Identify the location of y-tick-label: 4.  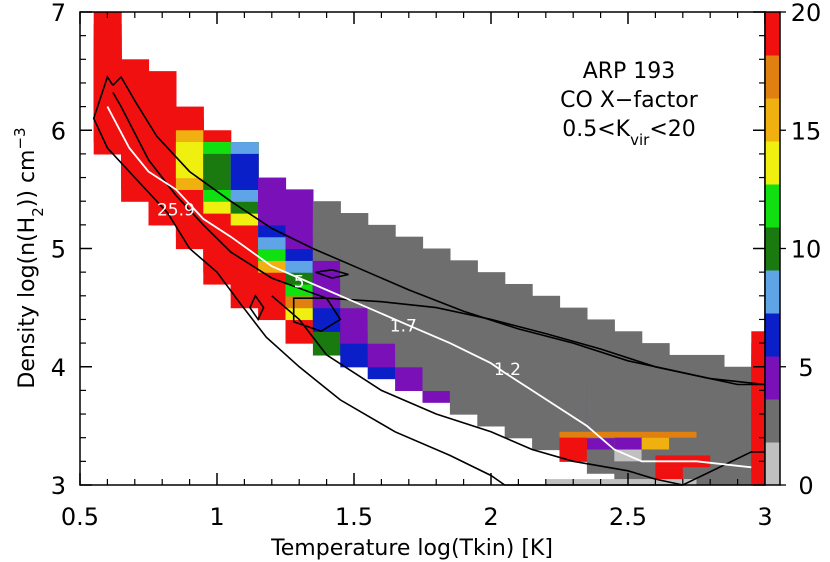
(58, 368).